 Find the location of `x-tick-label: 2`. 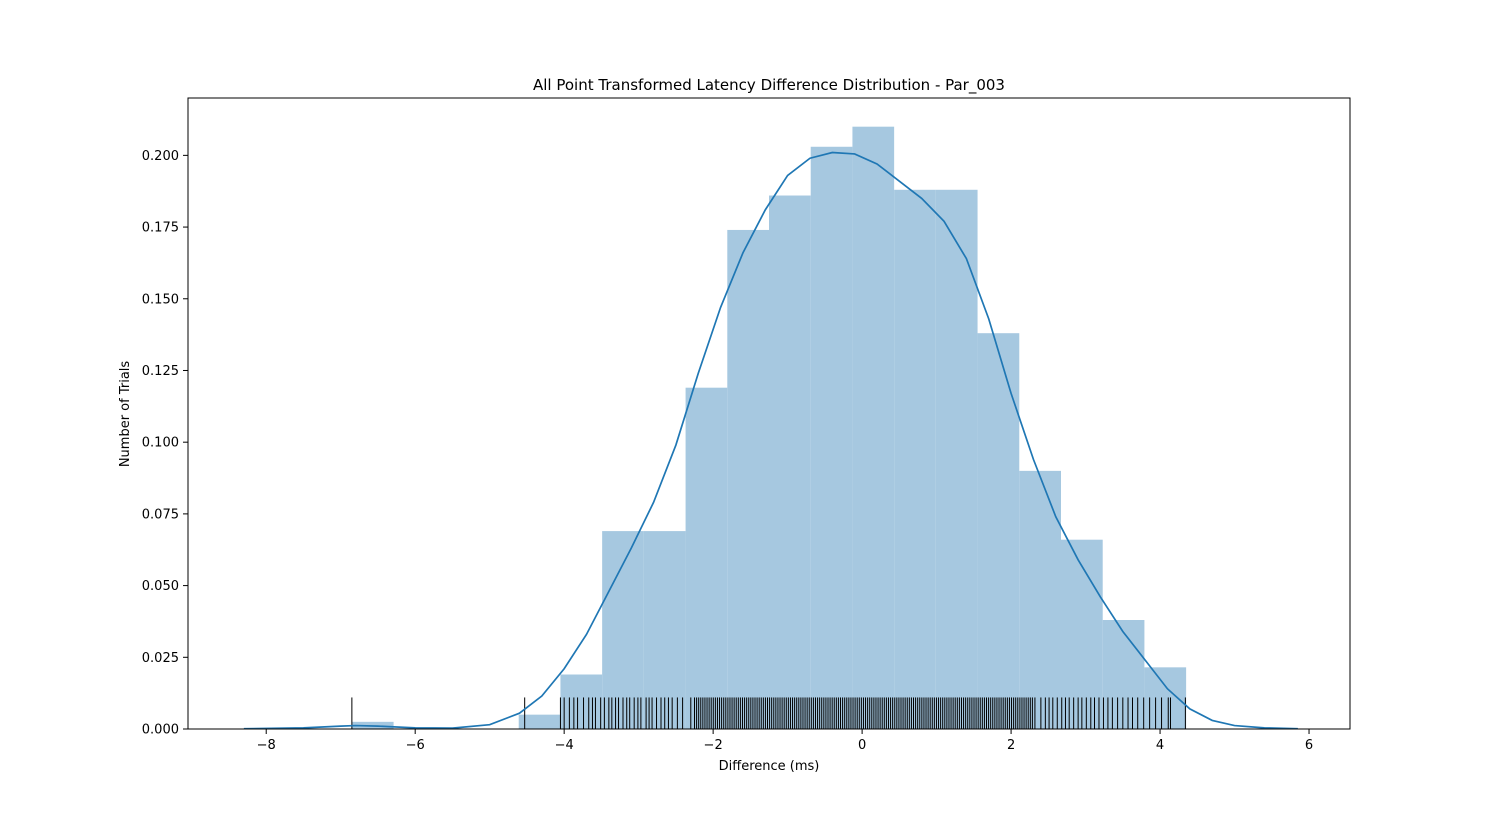

x-tick-label: 2 is located at coordinates (1011, 745).